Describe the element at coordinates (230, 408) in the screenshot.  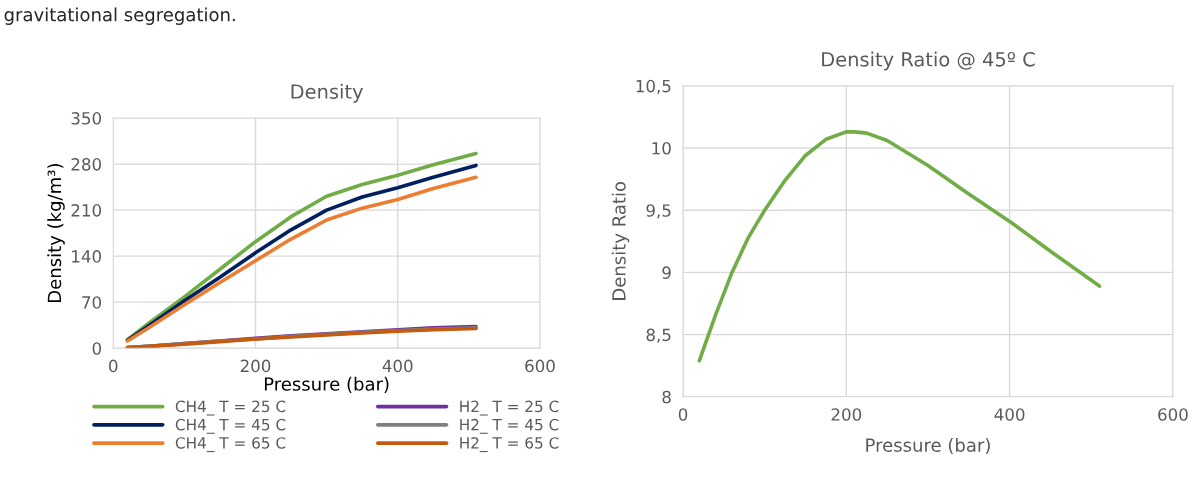
I see `legend-label: CH4_ T = 25 C` at that location.